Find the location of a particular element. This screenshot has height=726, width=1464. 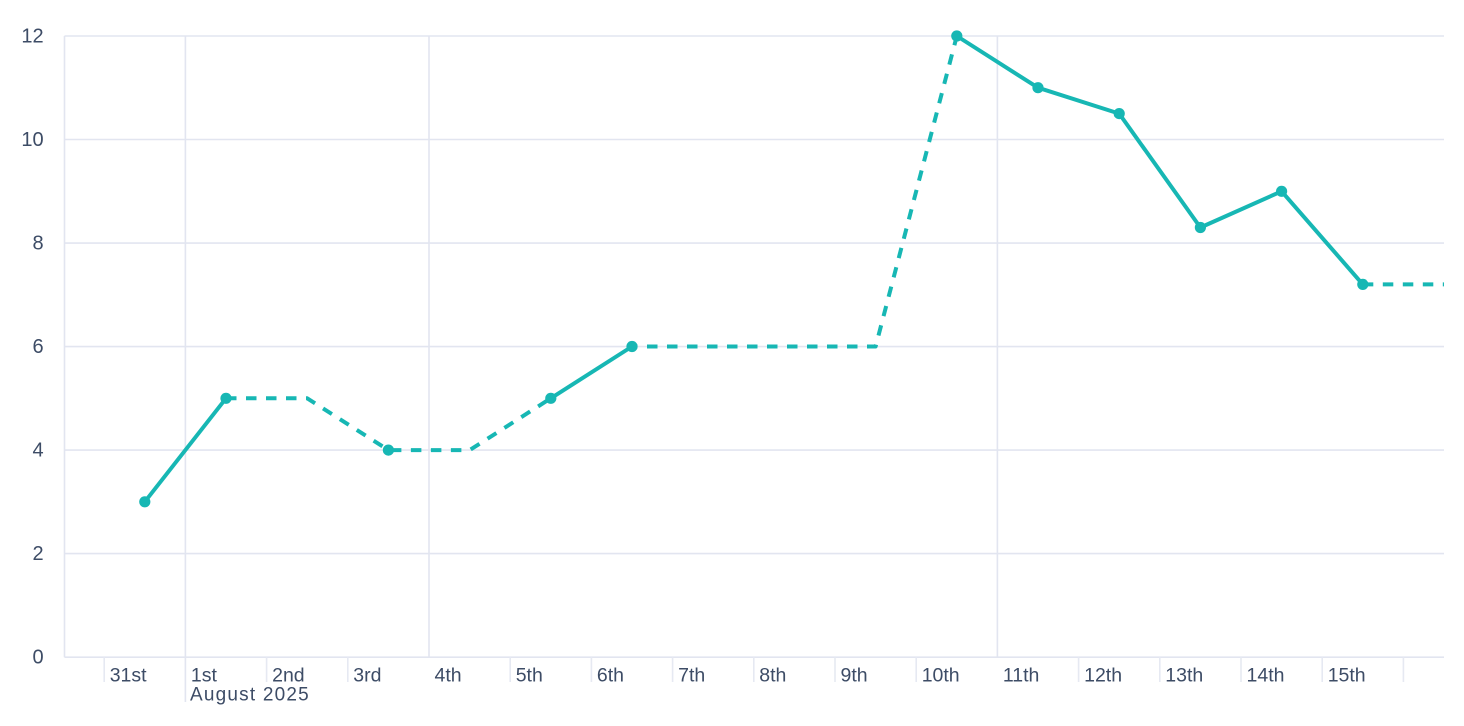

svg-text: 6th is located at coordinates (610, 675).